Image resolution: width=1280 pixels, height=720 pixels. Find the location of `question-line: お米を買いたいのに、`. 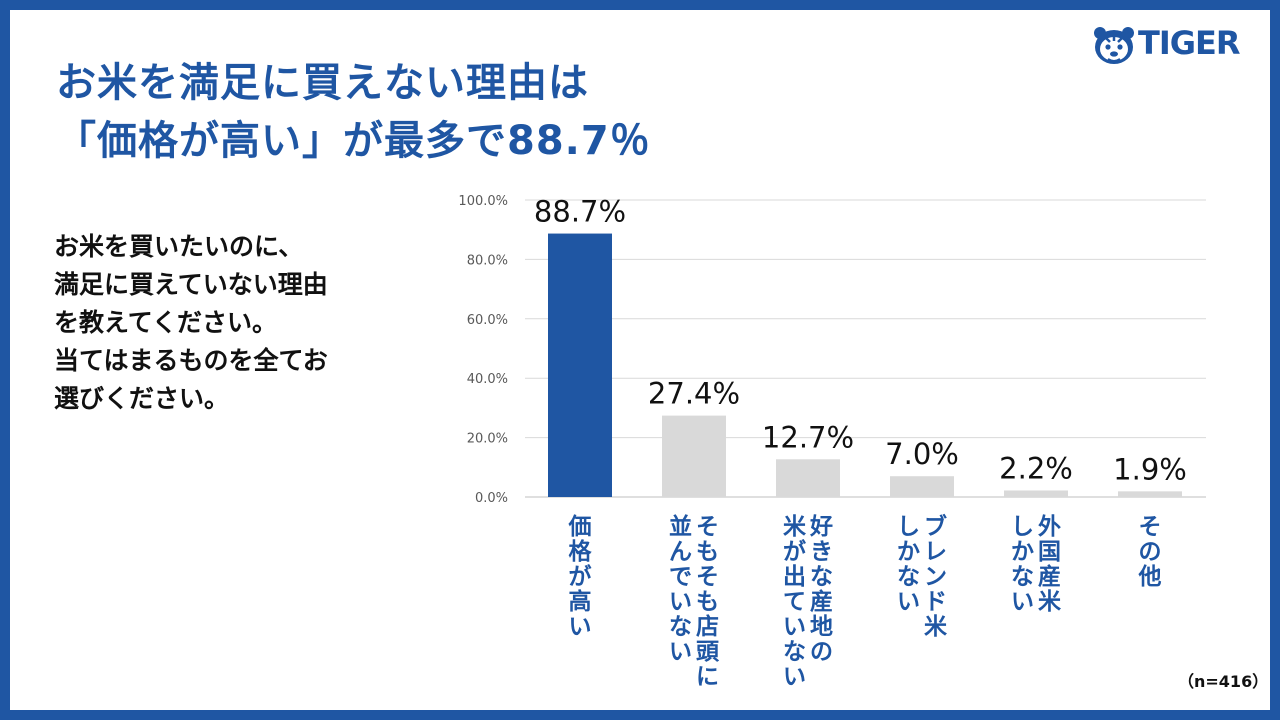

question-line: お米を買いたいのに、 is located at coordinates (179, 246).